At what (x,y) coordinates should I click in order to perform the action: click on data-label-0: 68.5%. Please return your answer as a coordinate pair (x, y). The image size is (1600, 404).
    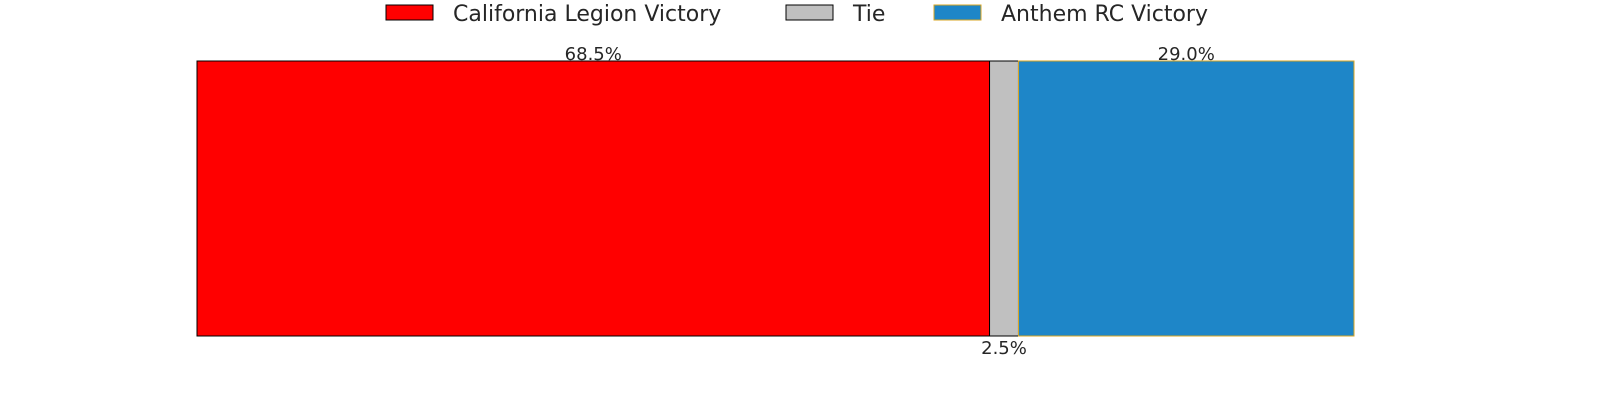
    Looking at the image, I should click on (593, 54).